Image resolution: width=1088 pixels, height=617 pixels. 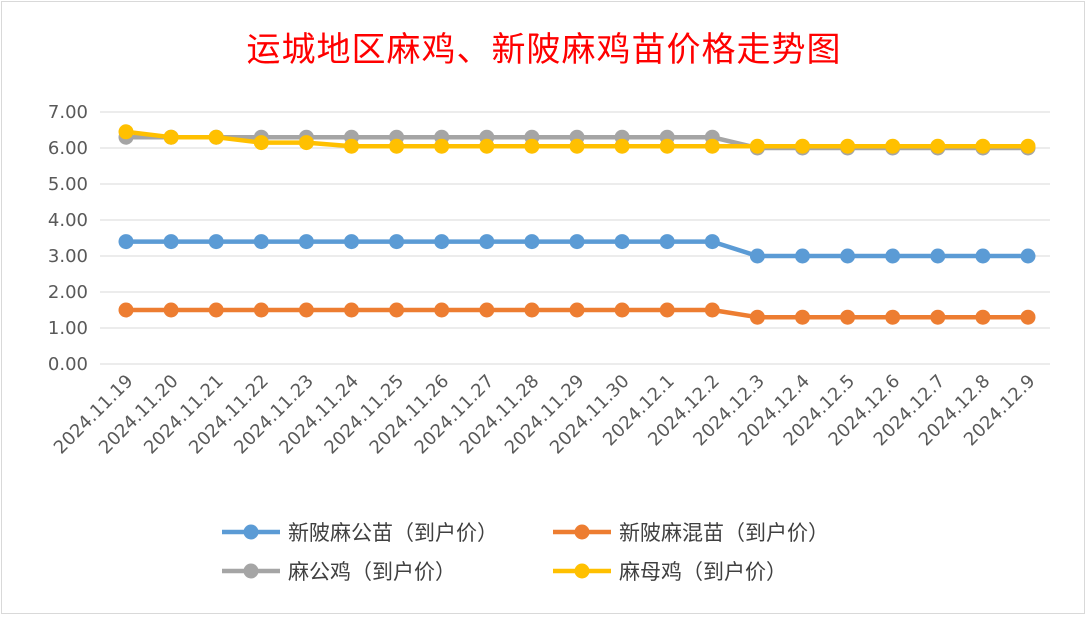 I want to click on y-tick-label: 2.00, so click(x=68, y=292).